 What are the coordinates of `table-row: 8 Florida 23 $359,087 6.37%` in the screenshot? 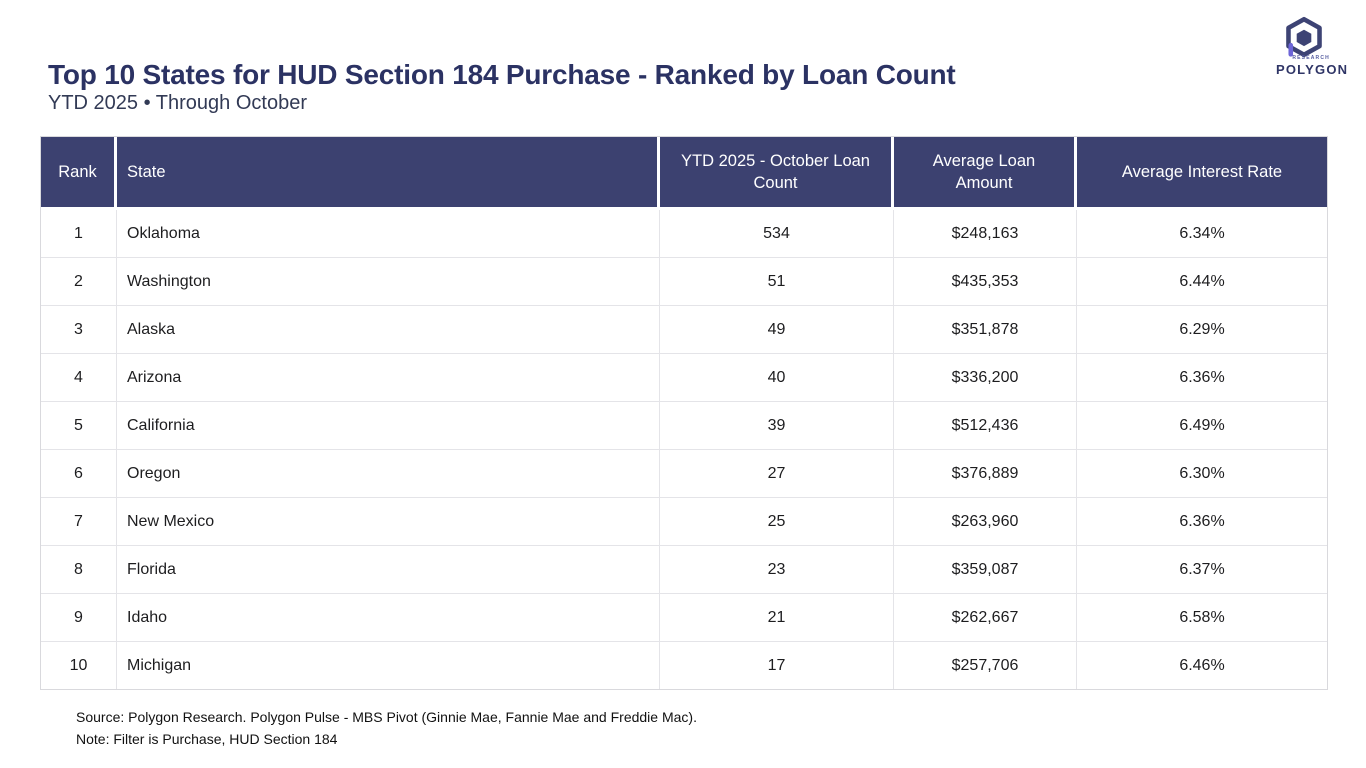 It's located at (684, 570).